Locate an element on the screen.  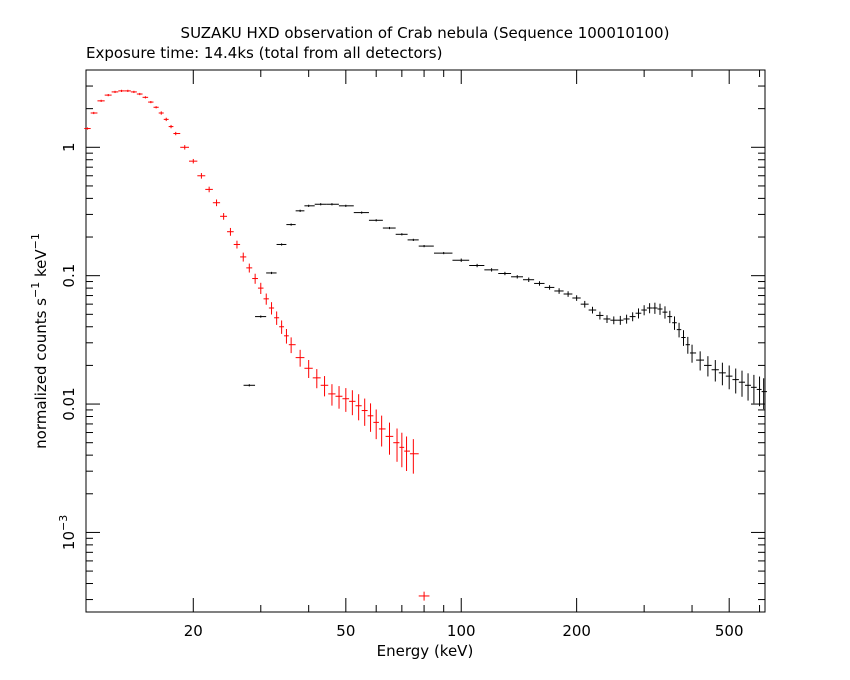
x-tick-label: 100 is located at coordinates (461, 631).